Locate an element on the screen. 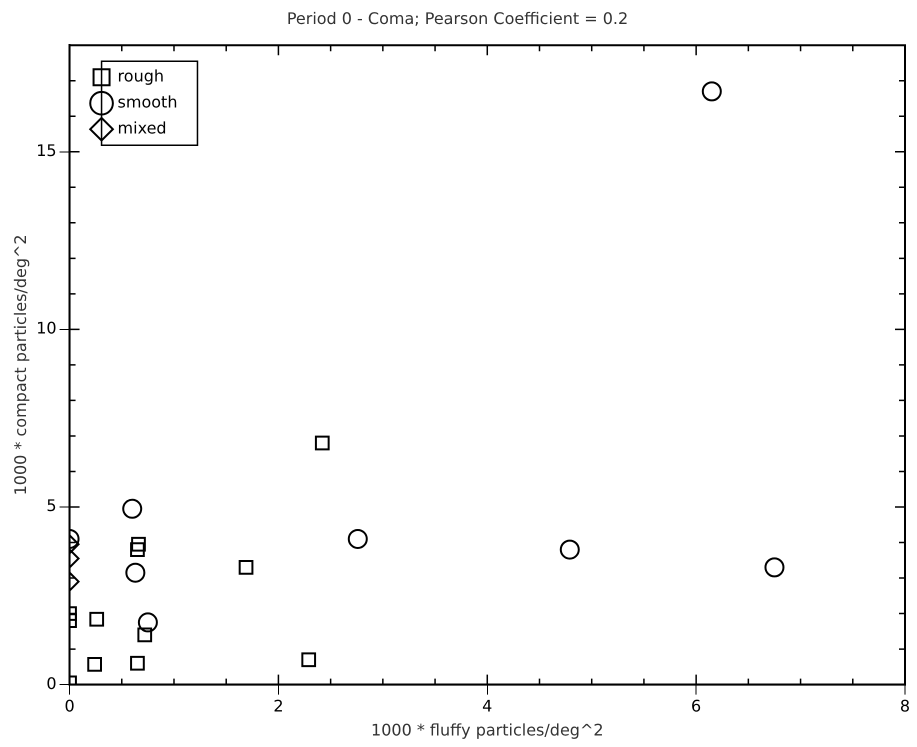 The width and height of the screenshot is (917, 747). x-tick-label: 6 is located at coordinates (696, 706).